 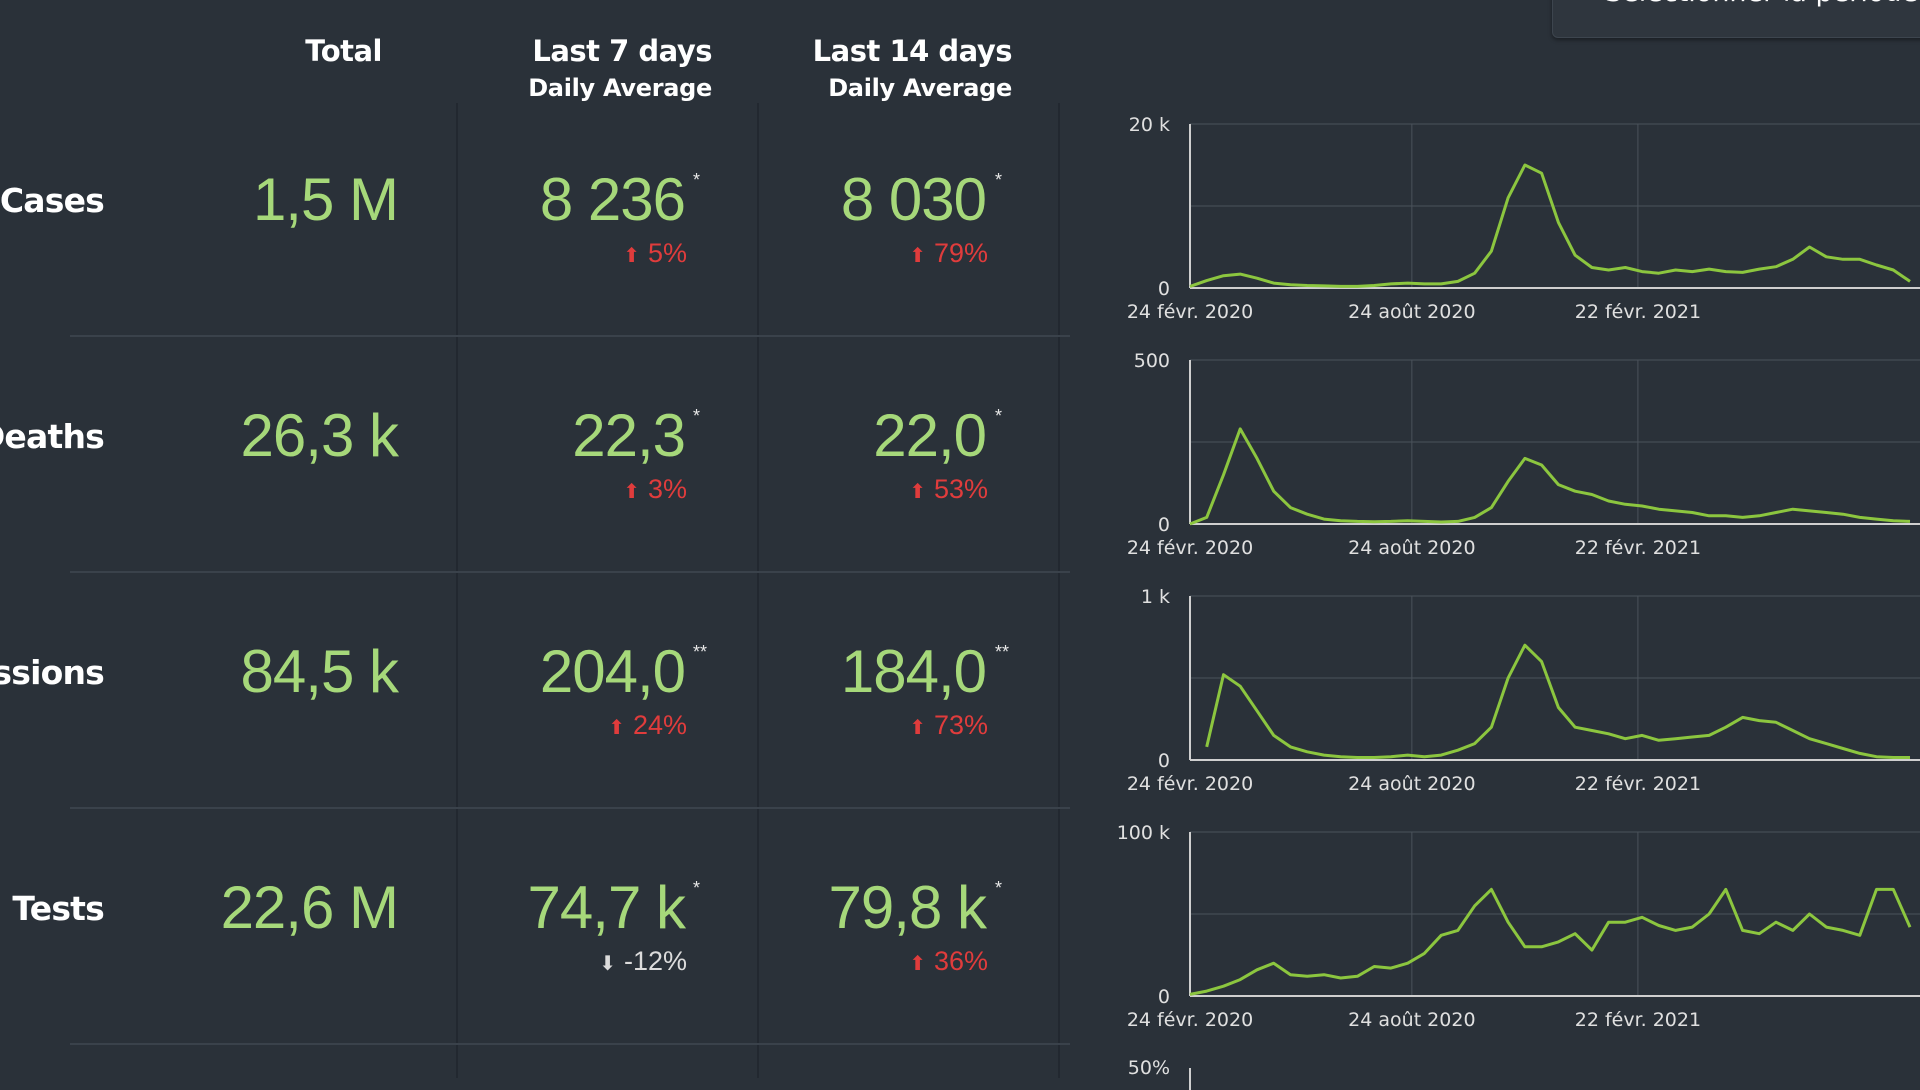 I want to click on avg14-change-text: 36%, so click(x=960, y=961).